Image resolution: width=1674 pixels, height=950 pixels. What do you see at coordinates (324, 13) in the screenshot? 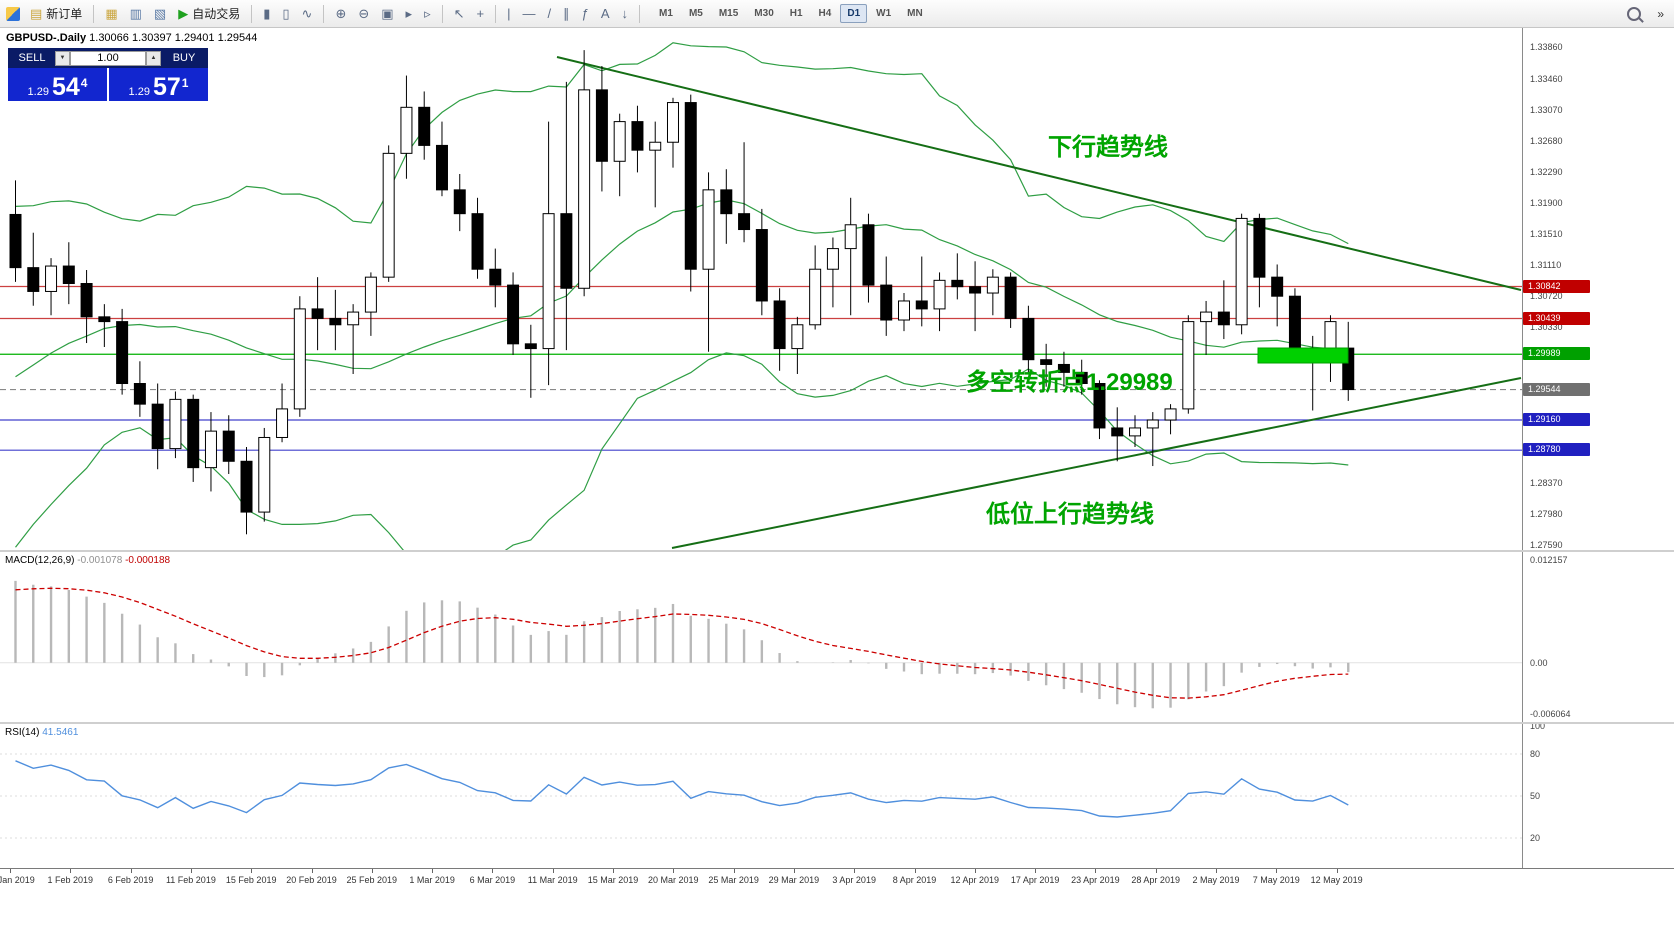
I see `toolbar-separator` at bounding box center [324, 13].